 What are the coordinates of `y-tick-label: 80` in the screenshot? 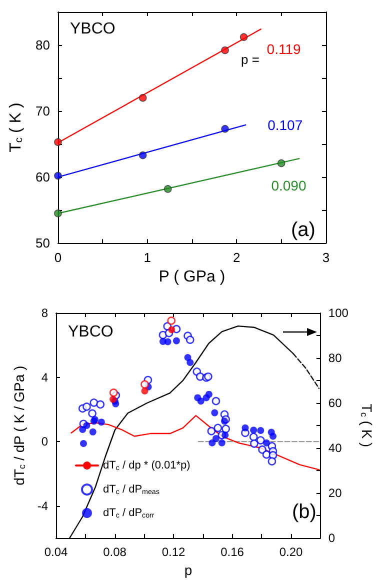 It's located at (42, 45).